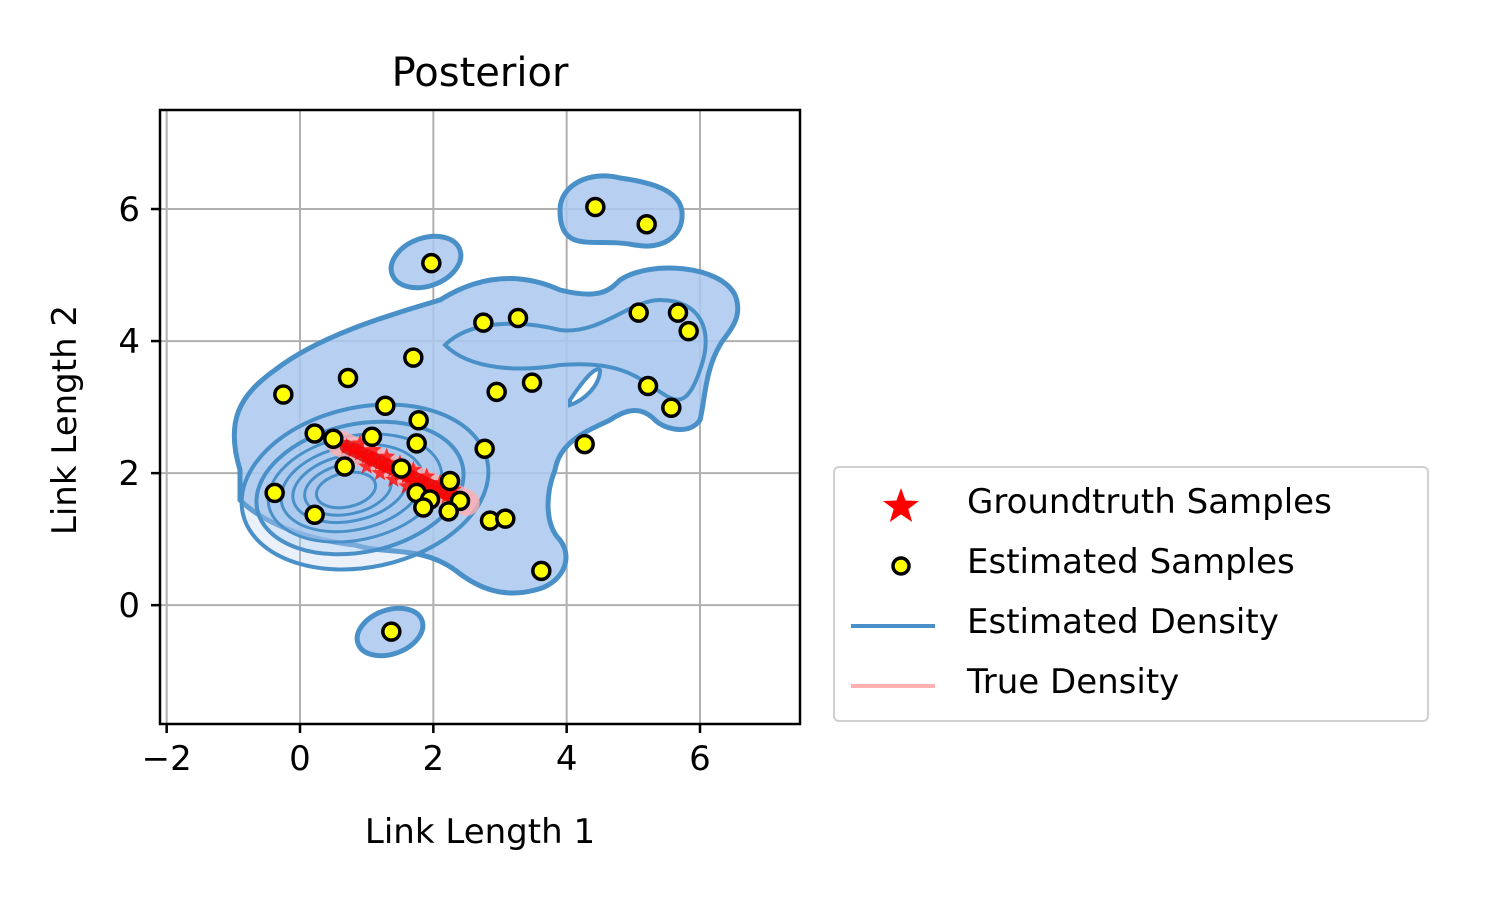  Describe the element at coordinates (129, 210) in the screenshot. I see `y-tick-label: 6` at that location.